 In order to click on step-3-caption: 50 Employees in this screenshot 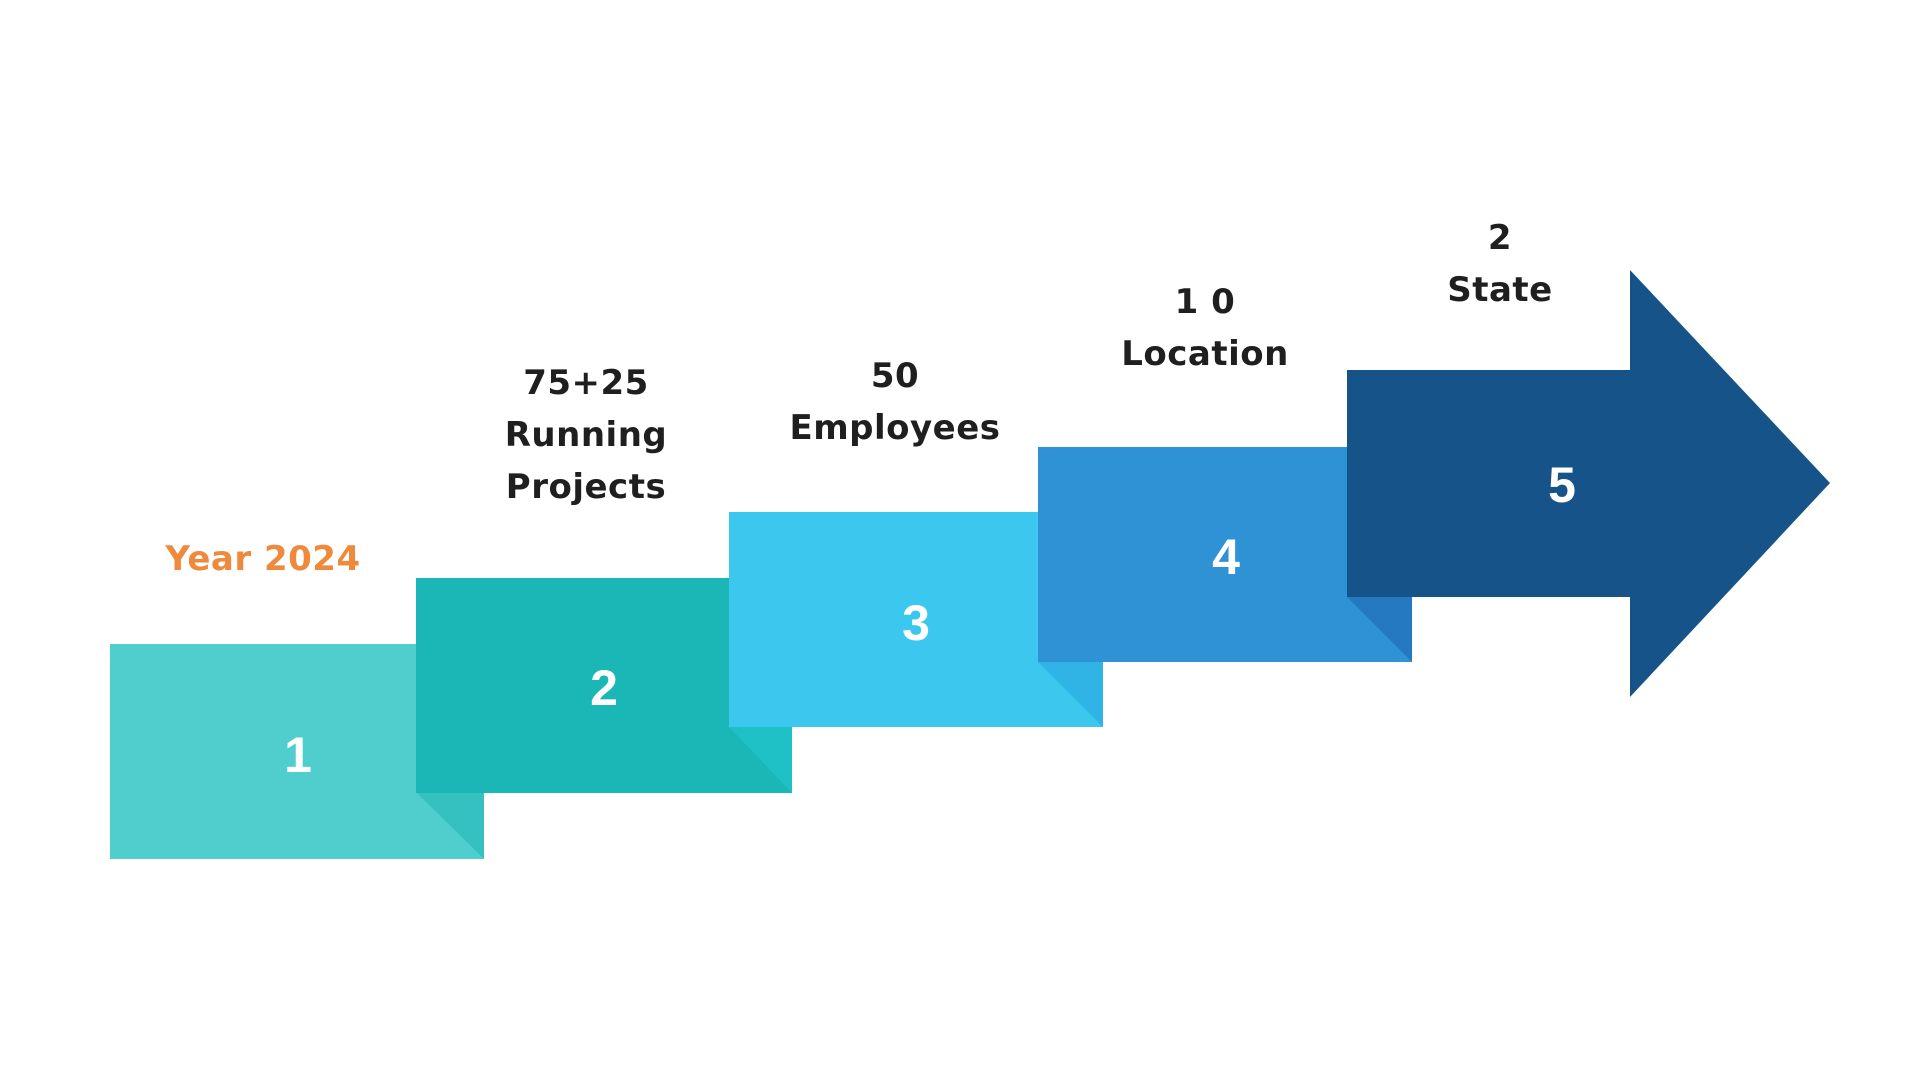, I will do `click(895, 402)`.